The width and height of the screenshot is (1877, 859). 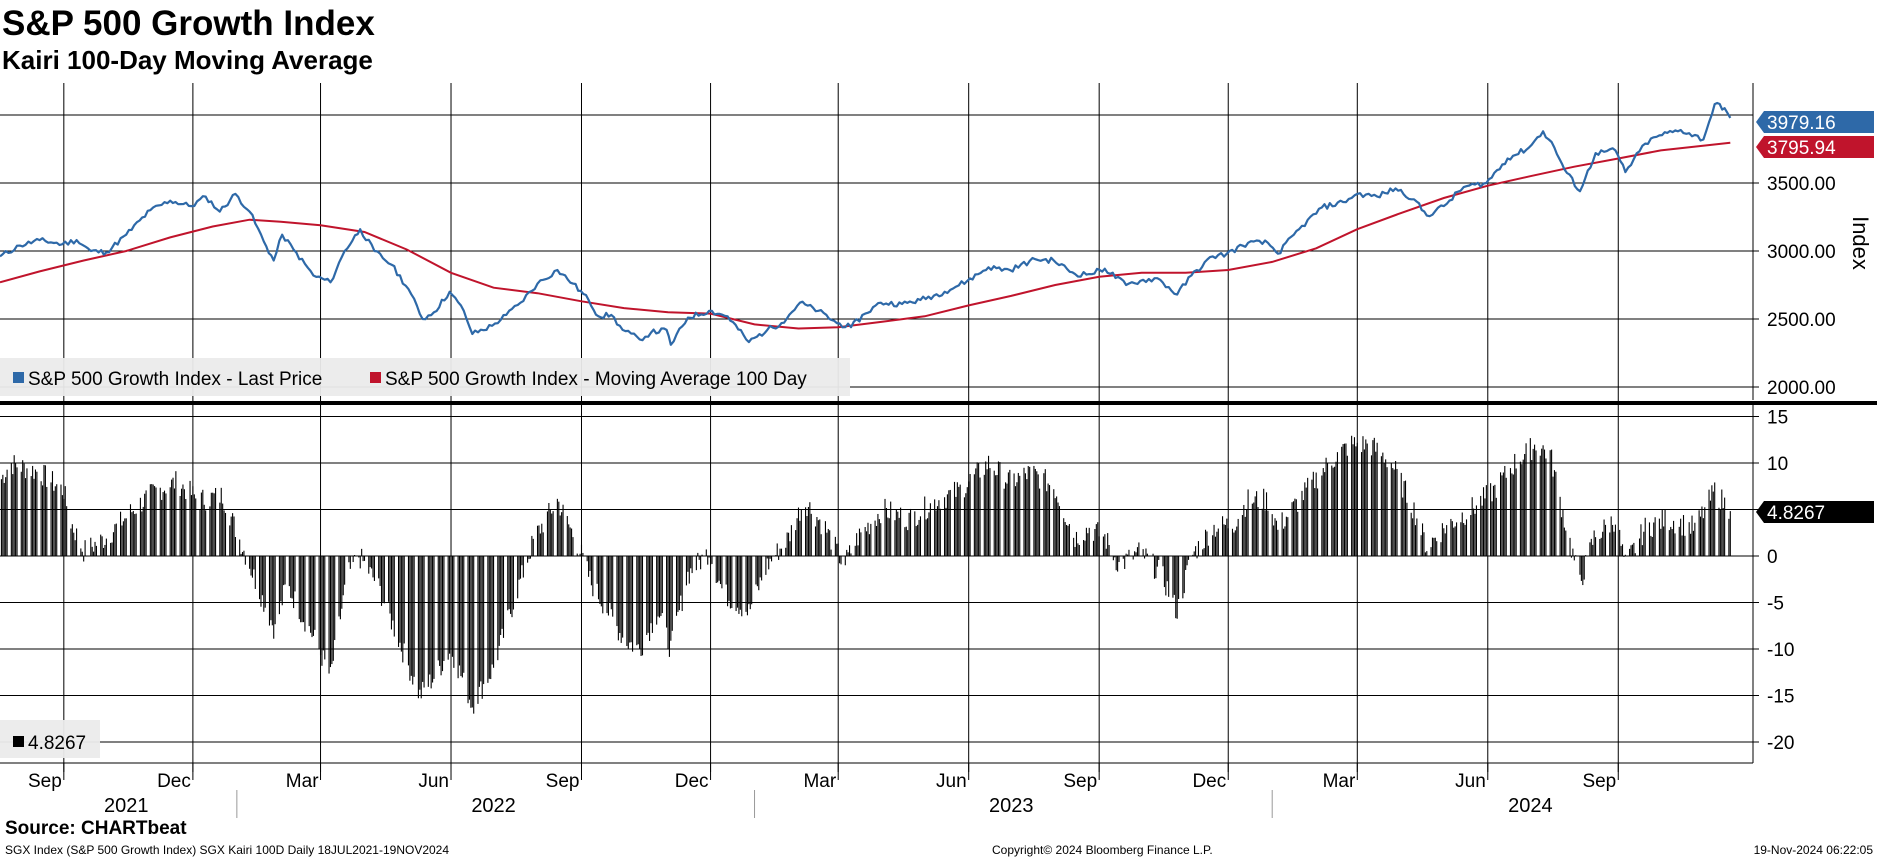 What do you see at coordinates (45, 781) in the screenshot?
I see `x-month-label: Sep` at bounding box center [45, 781].